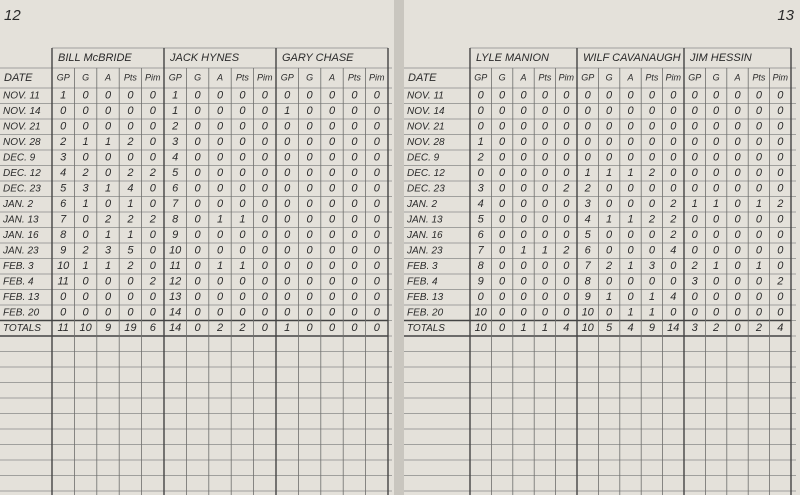 The height and width of the screenshot is (495, 800). Describe the element at coordinates (426, 188) in the screenshot. I see `date-cell: DEC. 23` at that location.